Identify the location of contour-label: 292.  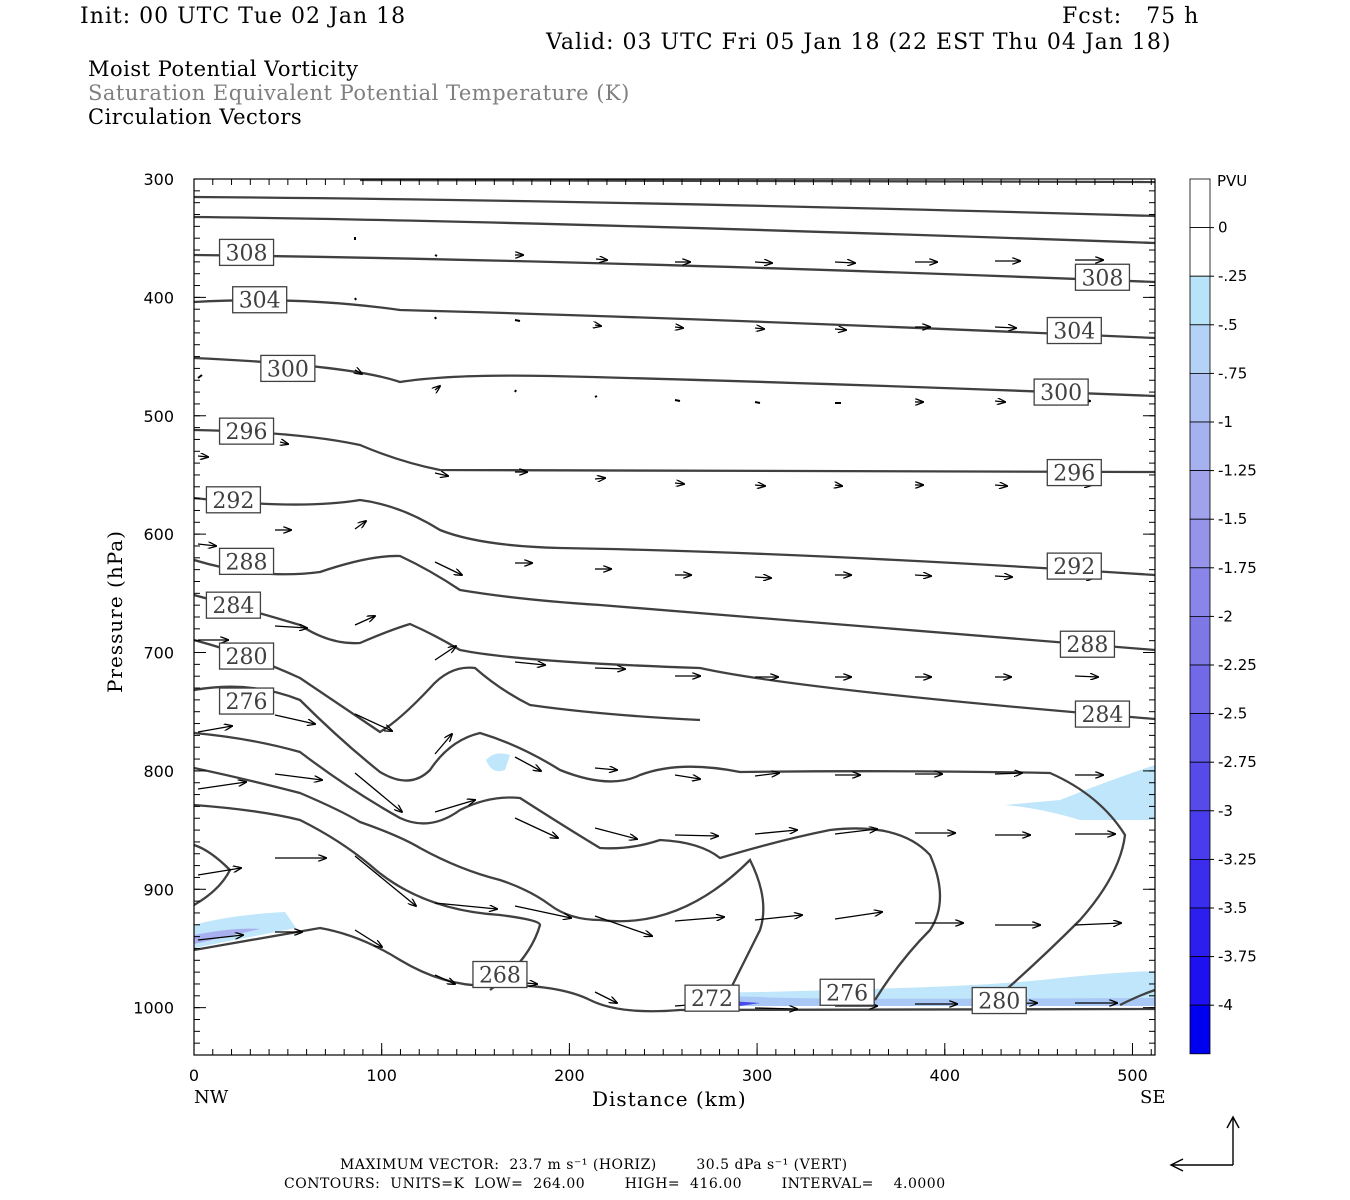
(233, 500).